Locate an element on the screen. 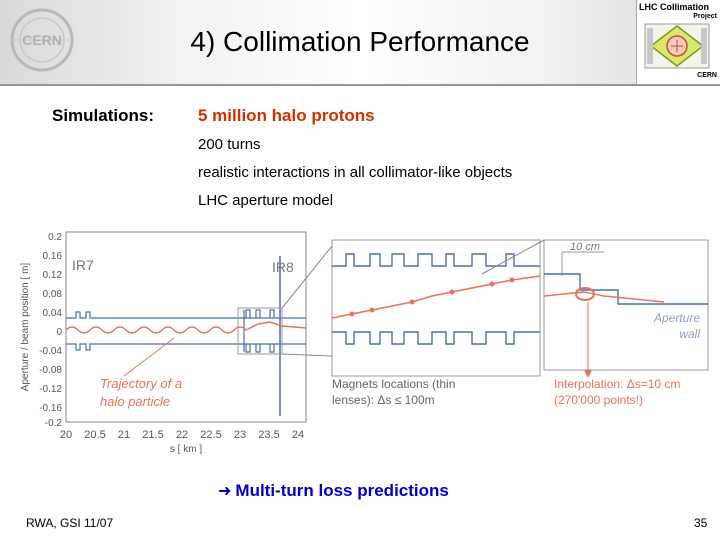 This screenshot has height=540, width=720. interp-label: (270'000 points!) is located at coordinates (598, 400).